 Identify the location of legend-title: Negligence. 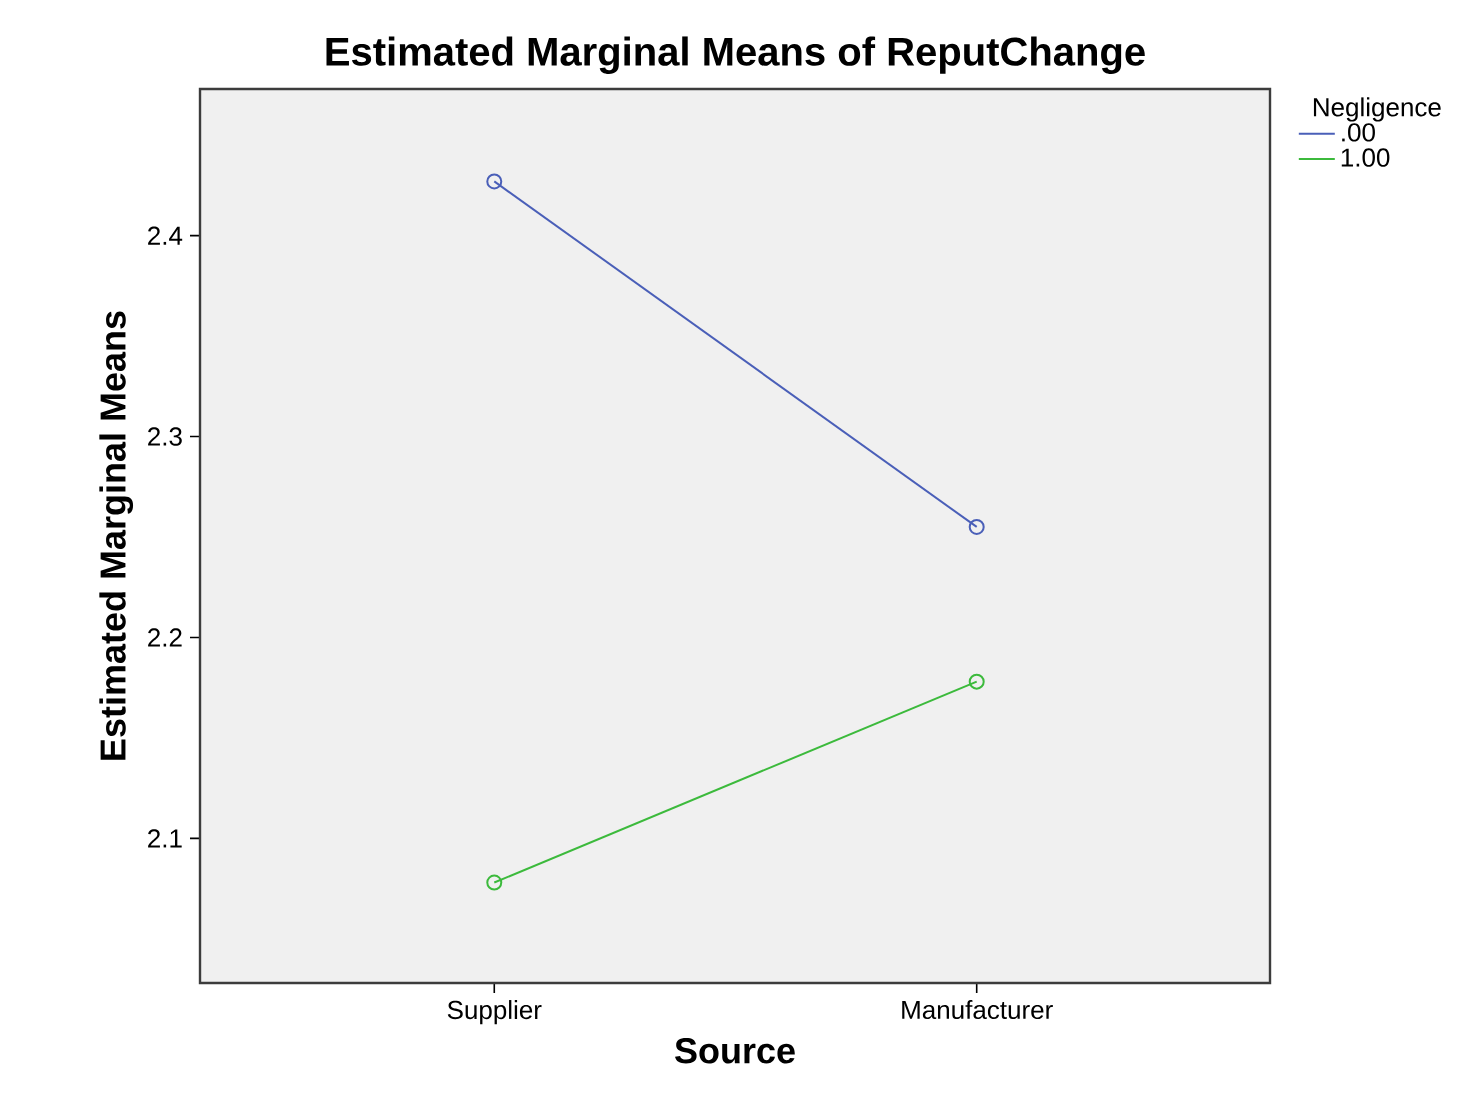
(1377, 109).